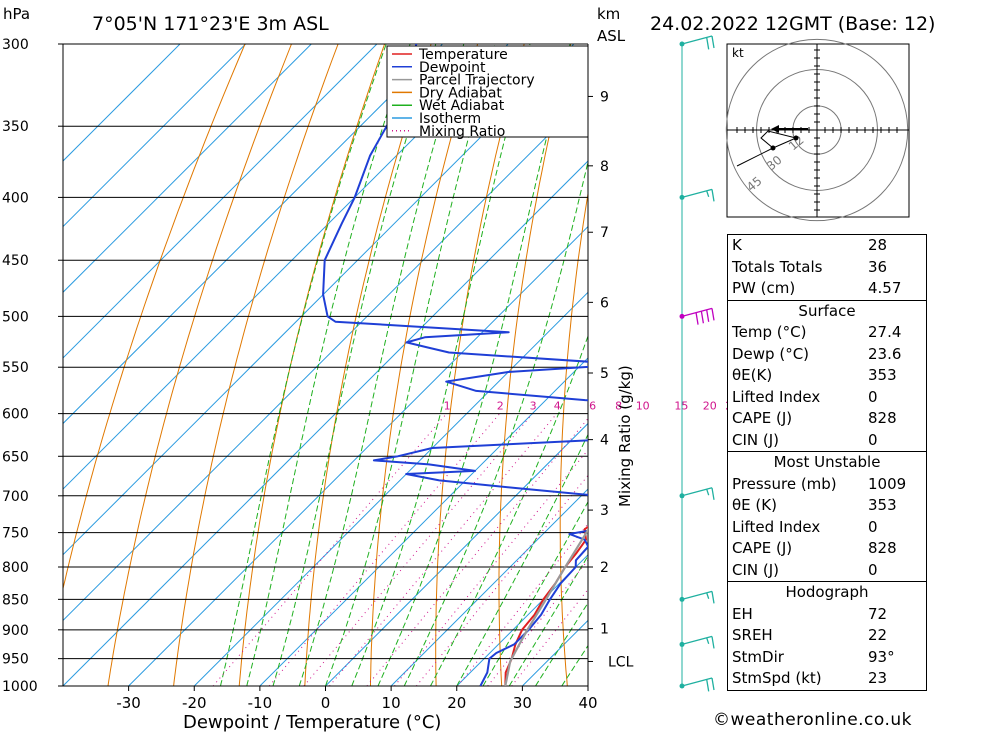  What do you see at coordinates (20, 687) in the screenshot?
I see `pressure-tick-label: 1000` at bounding box center [20, 687].